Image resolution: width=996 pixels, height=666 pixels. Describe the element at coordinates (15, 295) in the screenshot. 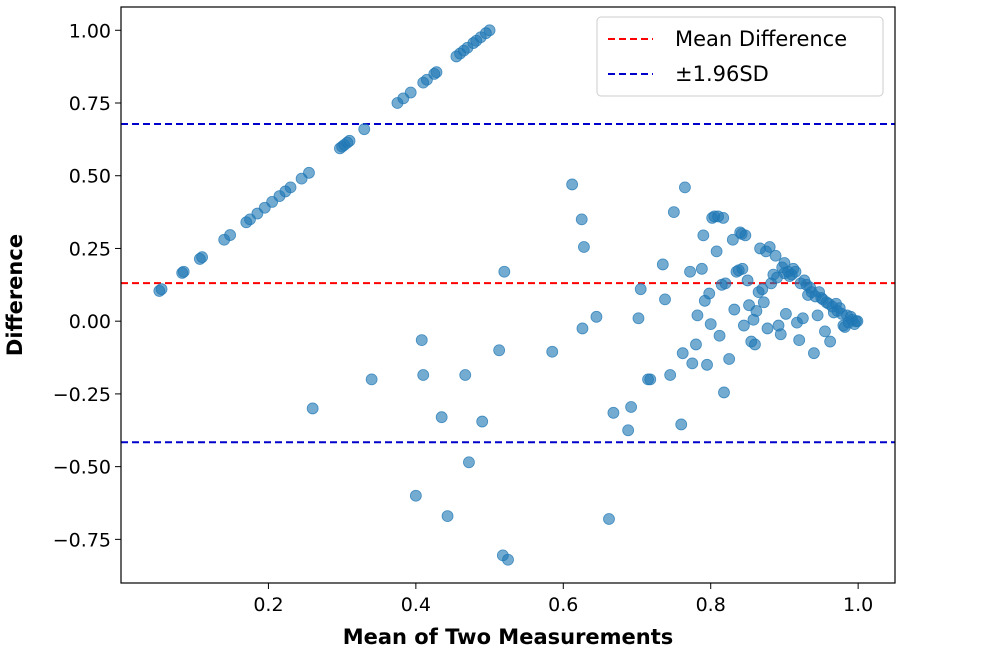

I see `y-axis-label: Difference` at that location.